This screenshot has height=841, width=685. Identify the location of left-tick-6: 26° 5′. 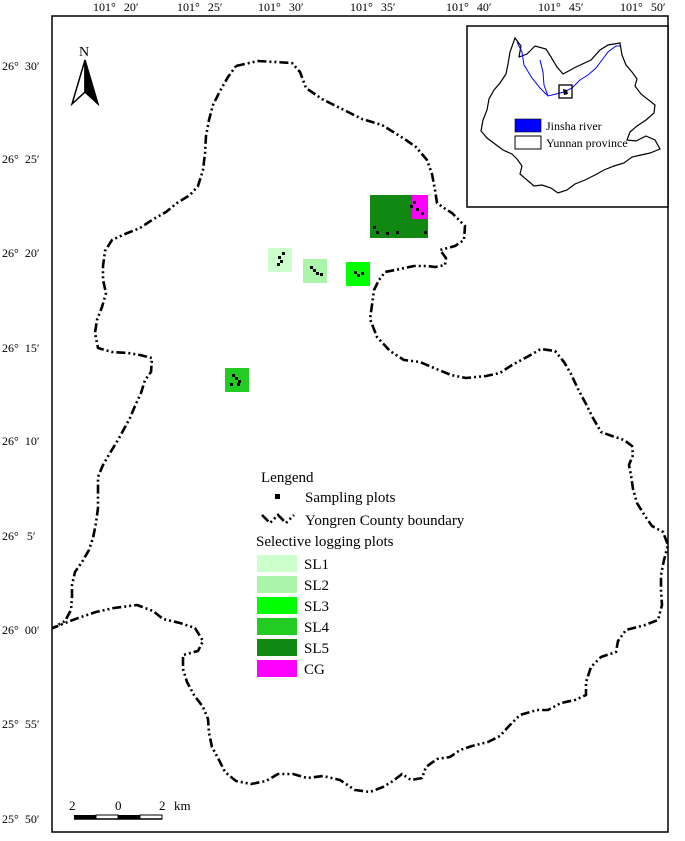
(19, 536).